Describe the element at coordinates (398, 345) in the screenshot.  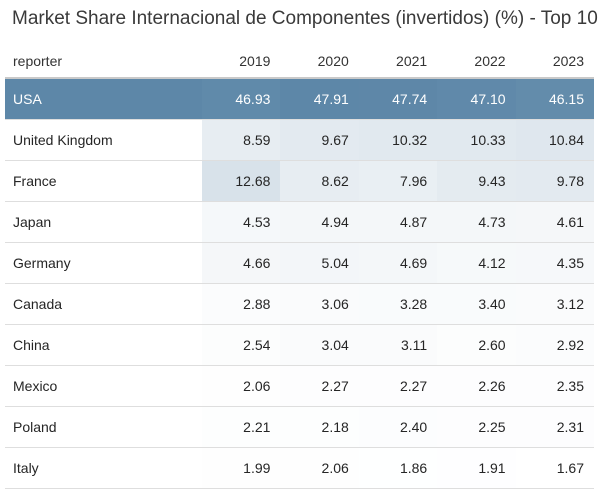
I see `value-cell: 3.11` at that location.